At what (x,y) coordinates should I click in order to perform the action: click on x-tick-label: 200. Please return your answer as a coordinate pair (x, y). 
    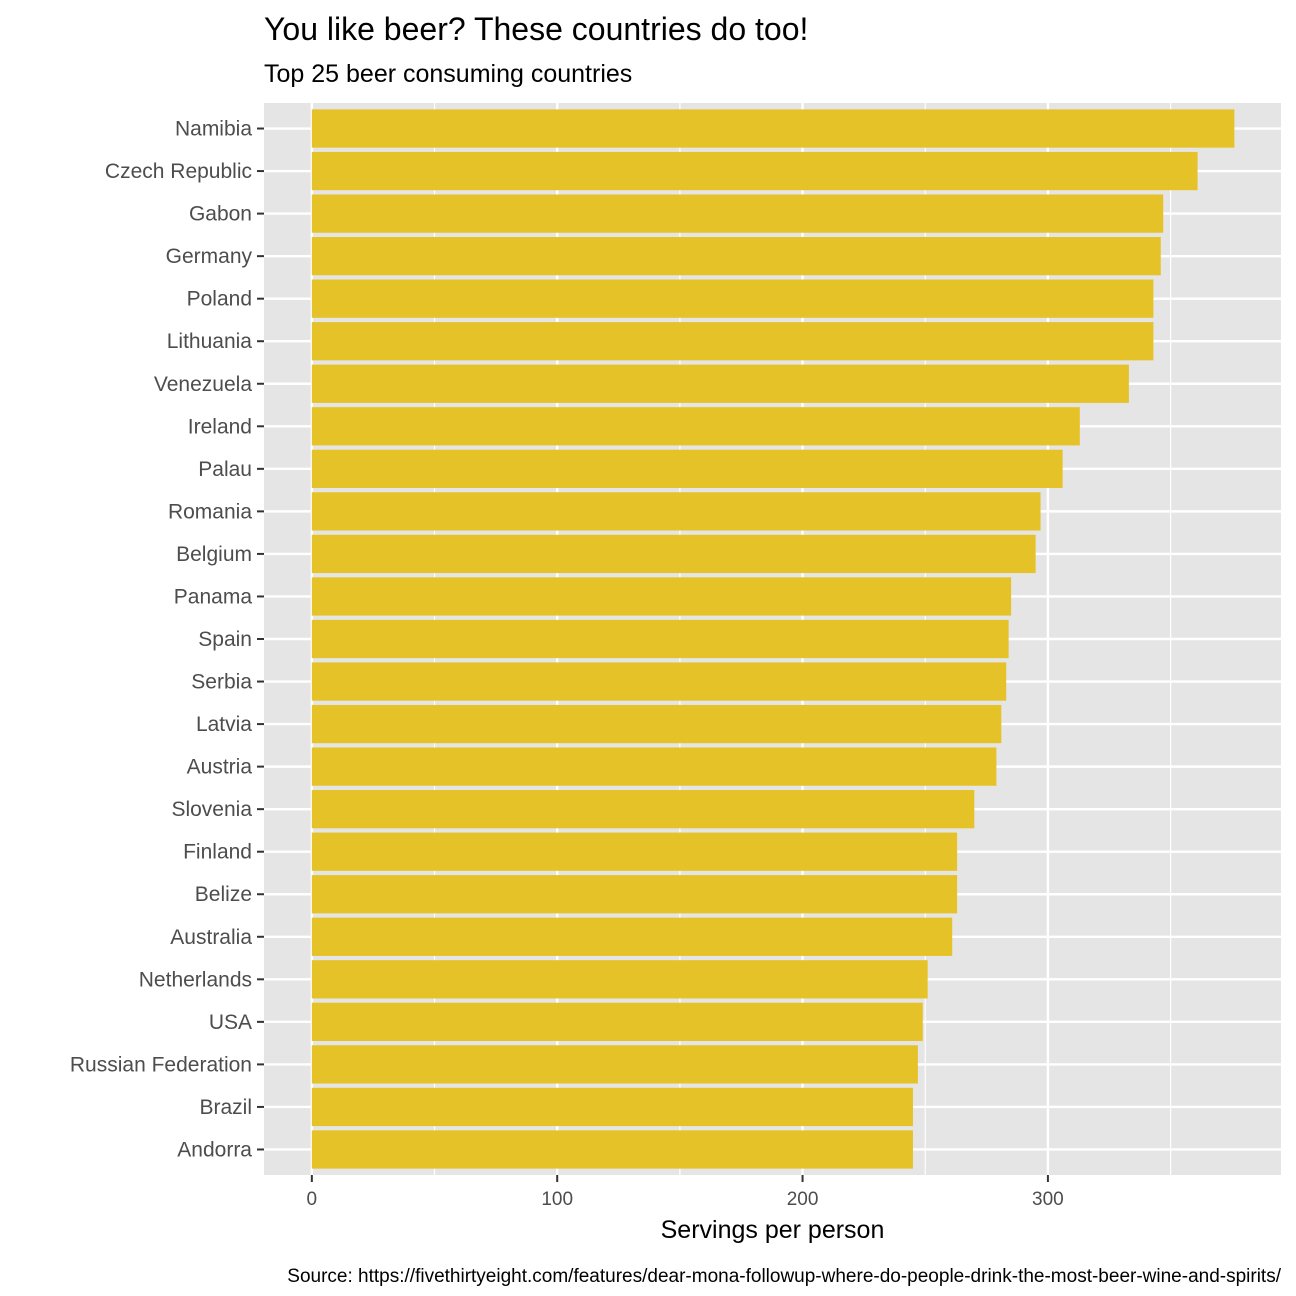
    Looking at the image, I should click on (803, 1199).